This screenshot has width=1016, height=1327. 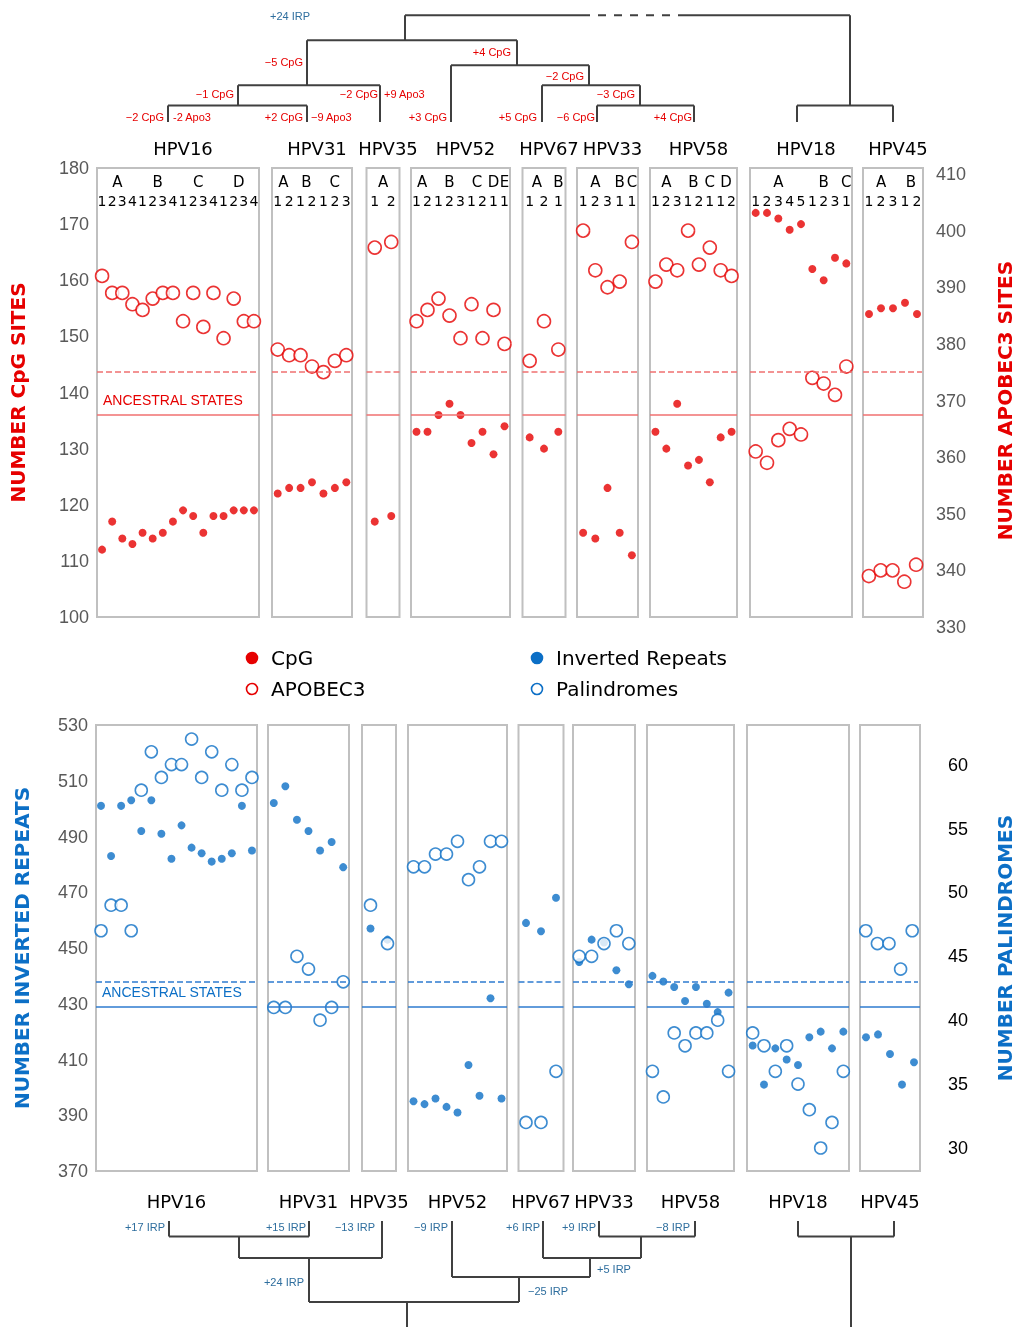 What do you see at coordinates (958, 1148) in the screenshot?
I see `y2-tick-label: 30` at bounding box center [958, 1148].